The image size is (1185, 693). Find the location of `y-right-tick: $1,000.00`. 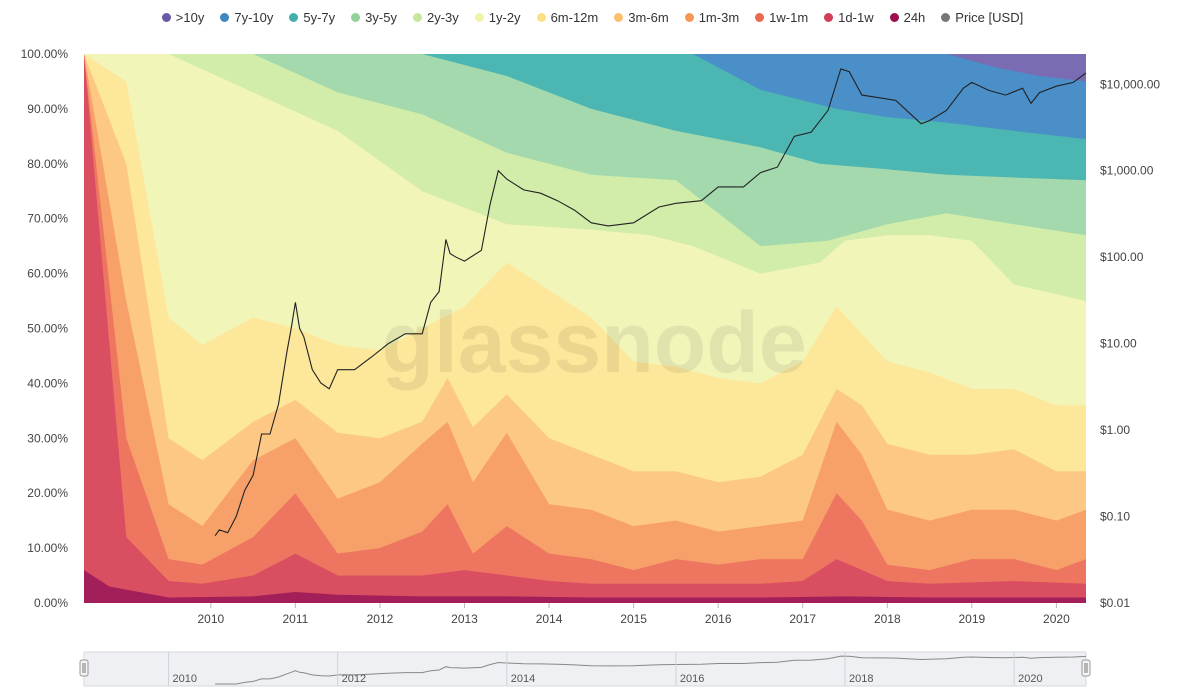

y-right-tick: $1,000.00 is located at coordinates (1127, 171).